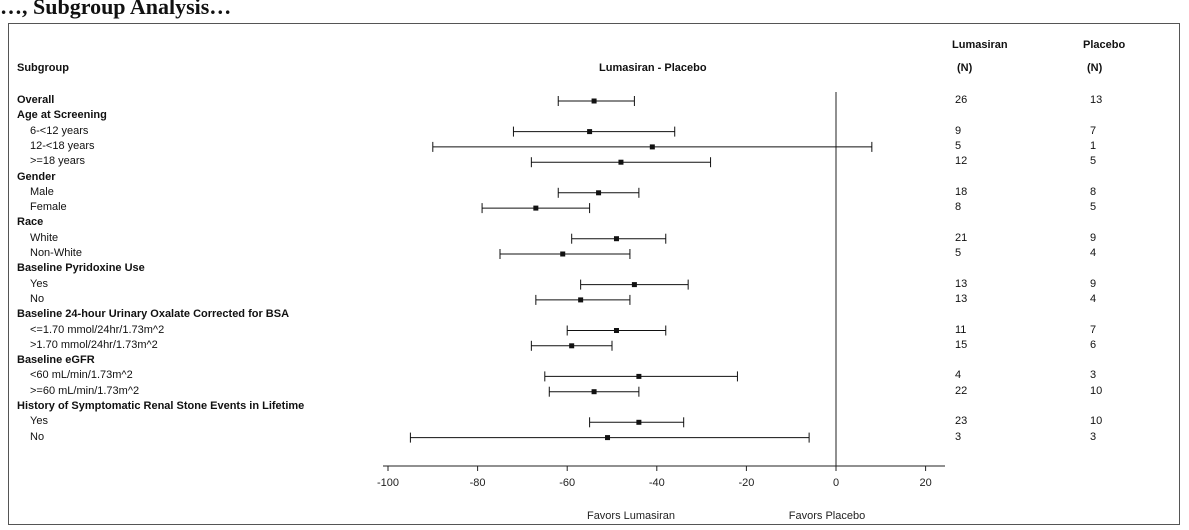 The image size is (1189, 530). Describe the element at coordinates (81, 268) in the screenshot. I see `subgroup-heading: Baseline Pyridoxine Use` at that location.